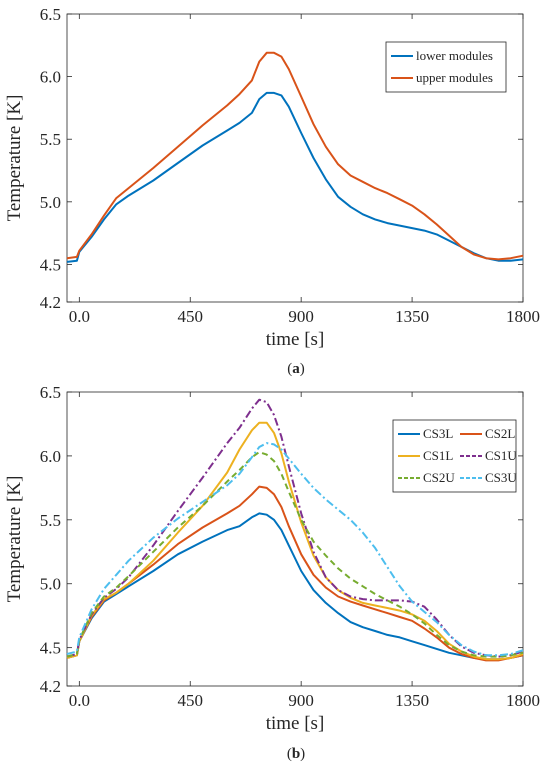 This screenshot has height=765, width=550. I want to click on caption-b: (b), so click(296, 754).